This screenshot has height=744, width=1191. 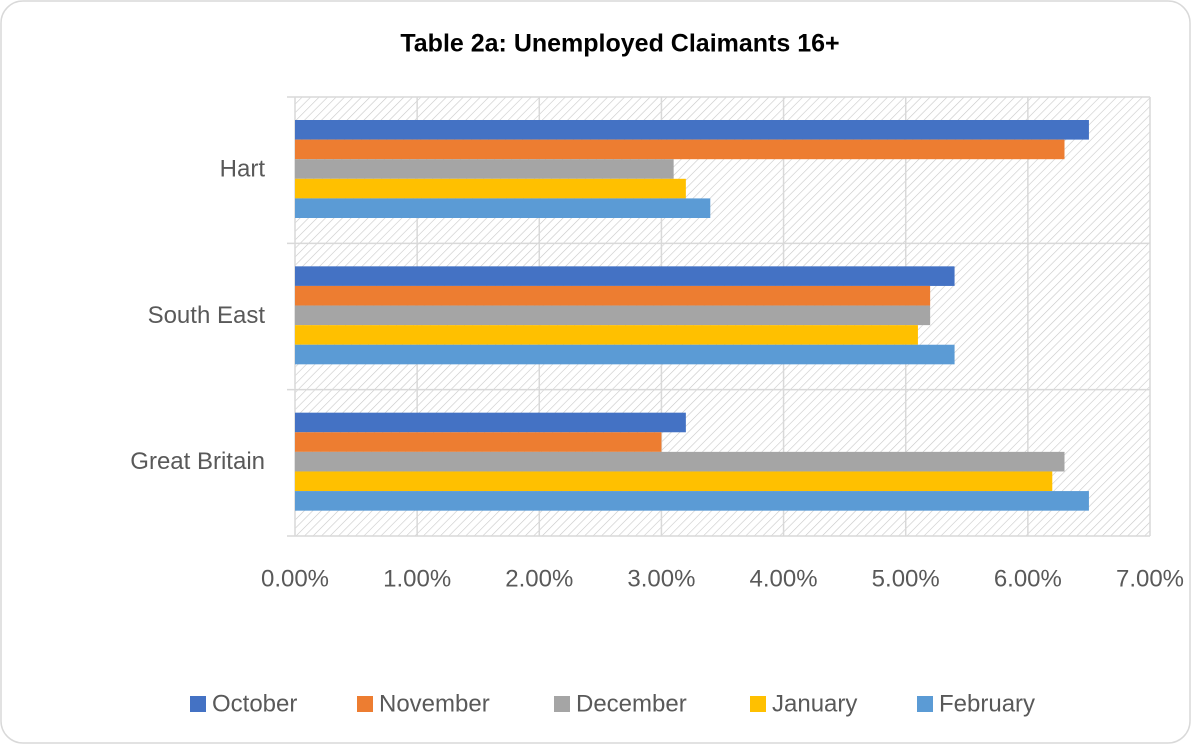 I want to click on y-tick-label: Great Britain, so click(x=197, y=461).